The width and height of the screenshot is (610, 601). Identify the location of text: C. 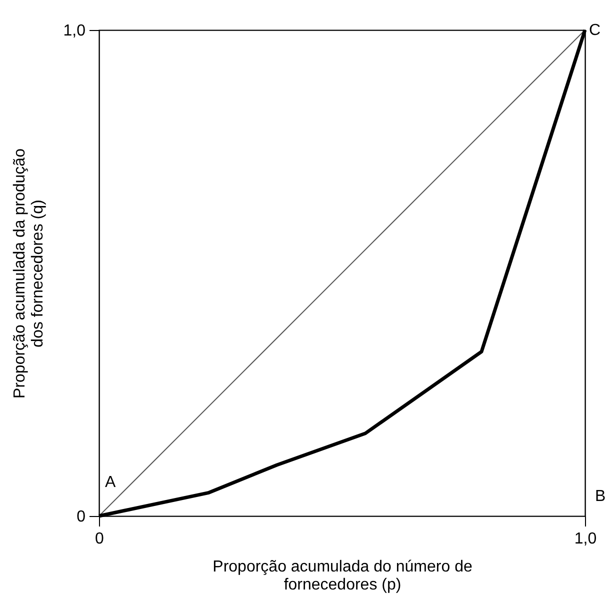
(595, 30).